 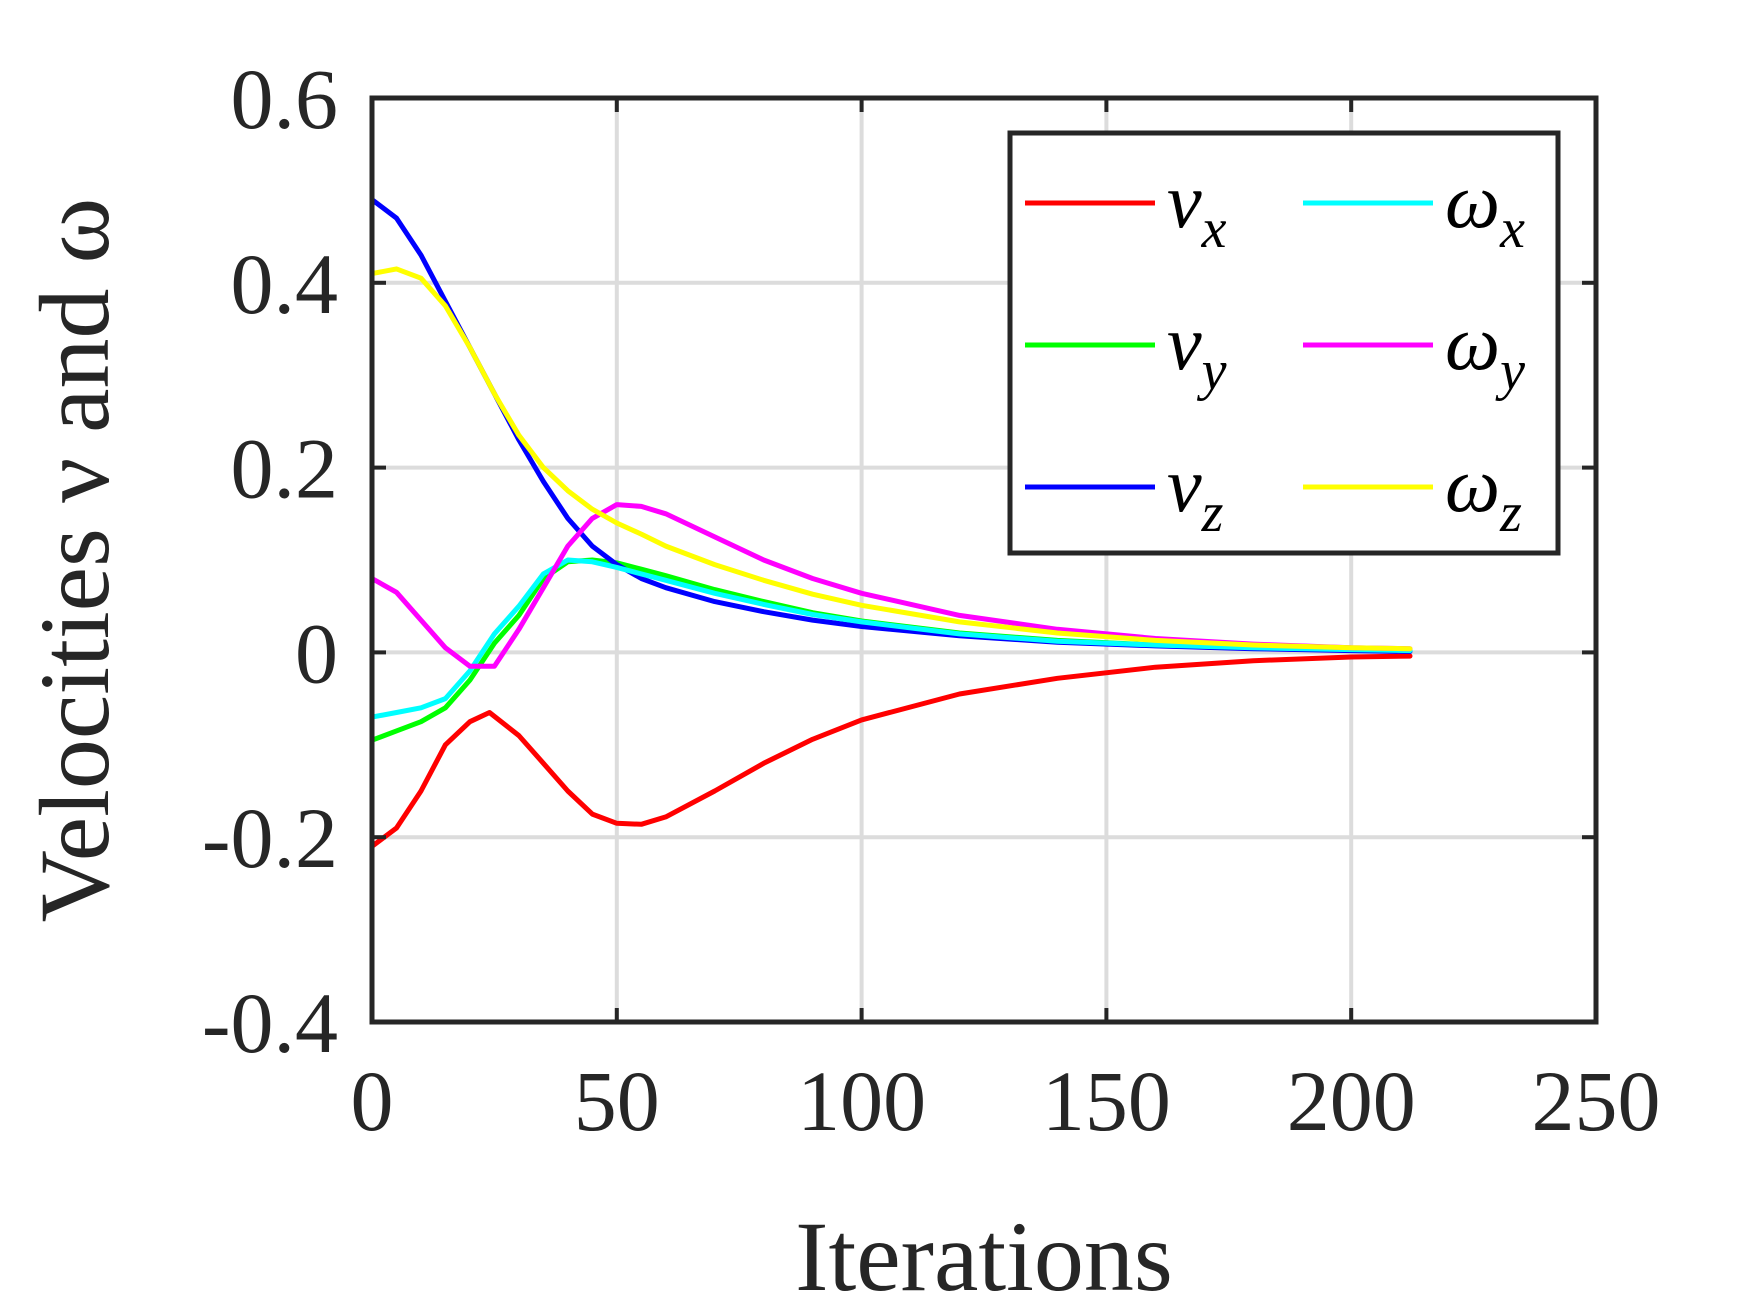 I want to click on y-axis-title: Velocities ν and ω, so click(x=74, y=560).